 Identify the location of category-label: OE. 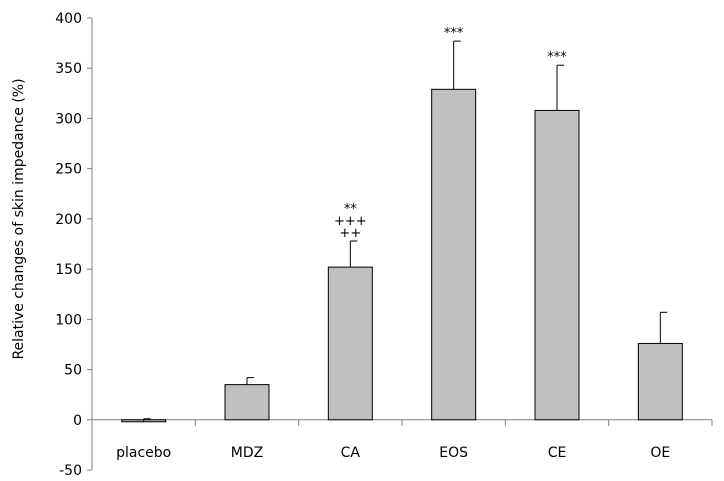
(660, 453).